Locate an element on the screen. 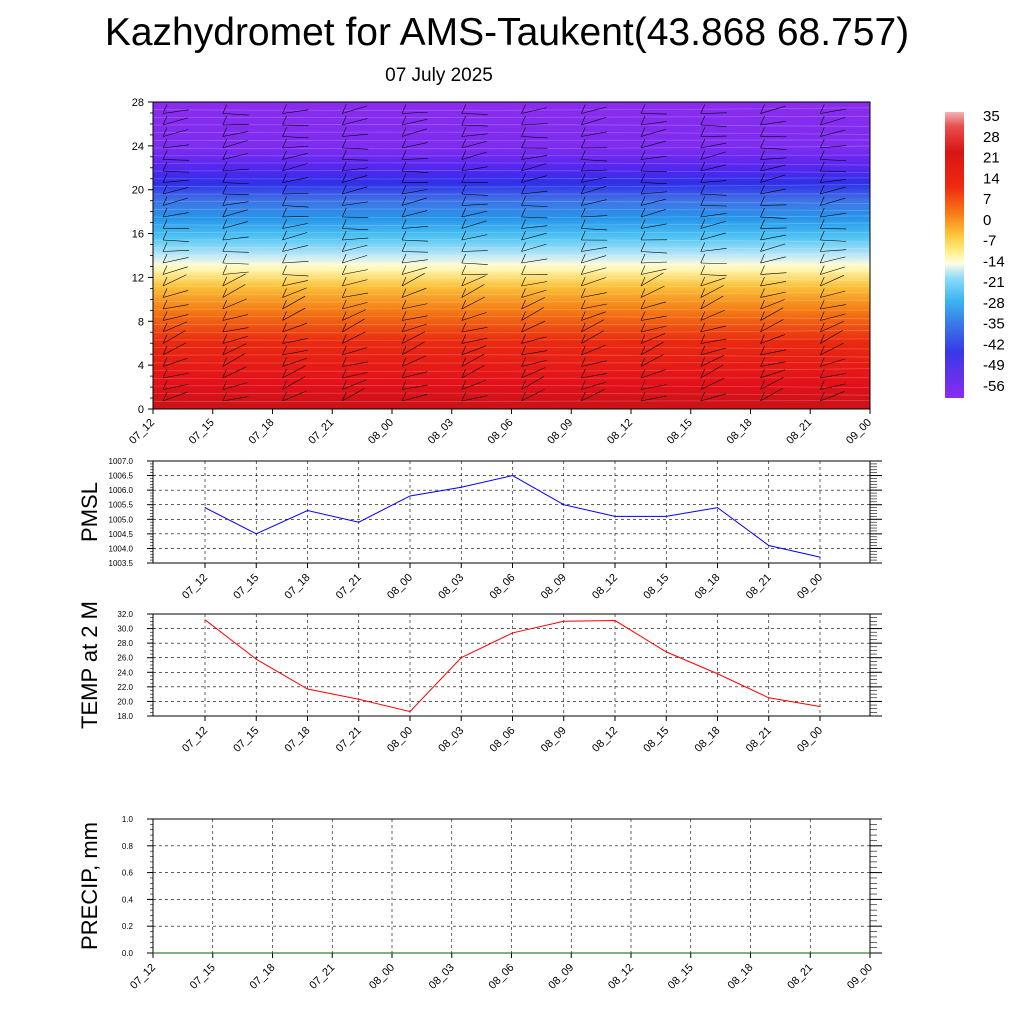  y-tick-label: 0.8 is located at coordinates (128, 846).